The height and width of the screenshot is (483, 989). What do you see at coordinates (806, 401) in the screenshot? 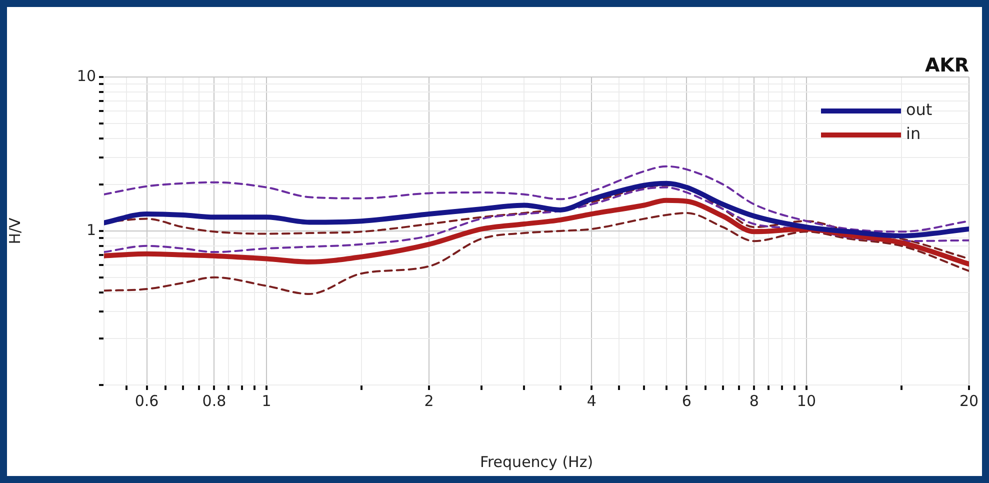
I see `x-tick-label: 10` at bounding box center [806, 401].